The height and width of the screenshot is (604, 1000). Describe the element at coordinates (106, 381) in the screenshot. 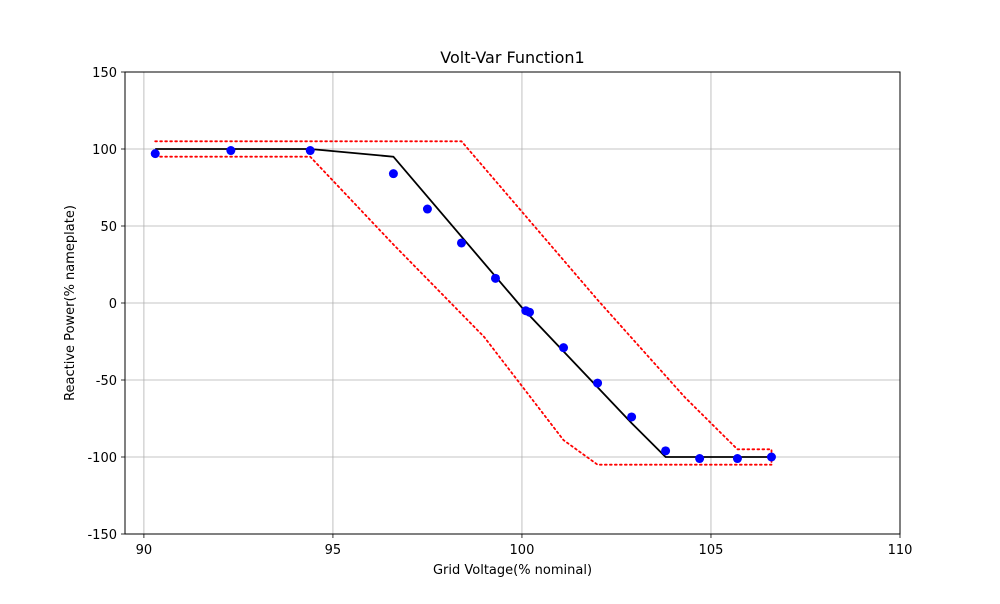

I see `y-tick-label: -50` at that location.